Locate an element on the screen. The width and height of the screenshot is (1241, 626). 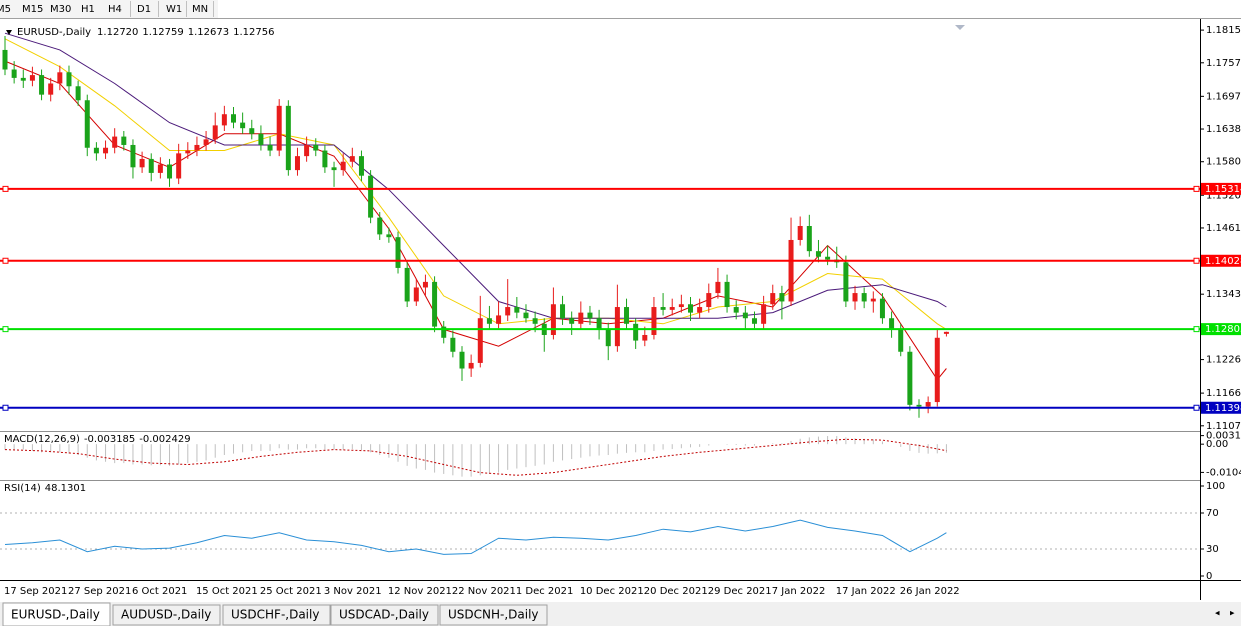
x-tick-label: 1 Dec 2021 is located at coordinates (545, 591).